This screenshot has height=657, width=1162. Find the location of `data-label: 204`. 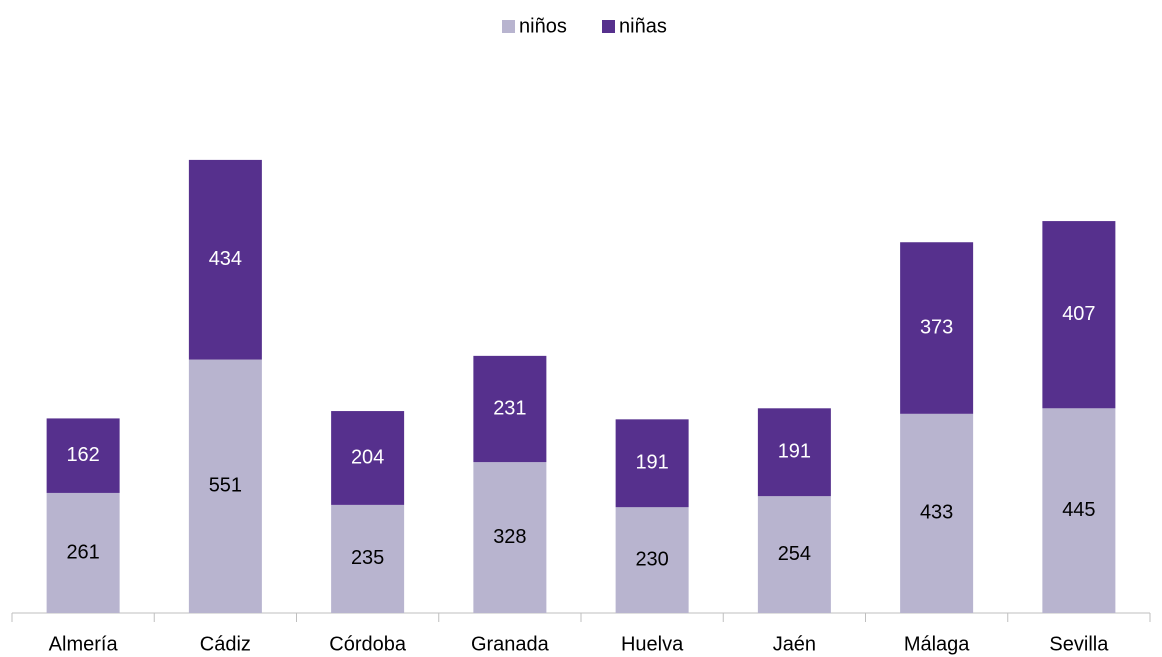

data-label: 204 is located at coordinates (367, 457).